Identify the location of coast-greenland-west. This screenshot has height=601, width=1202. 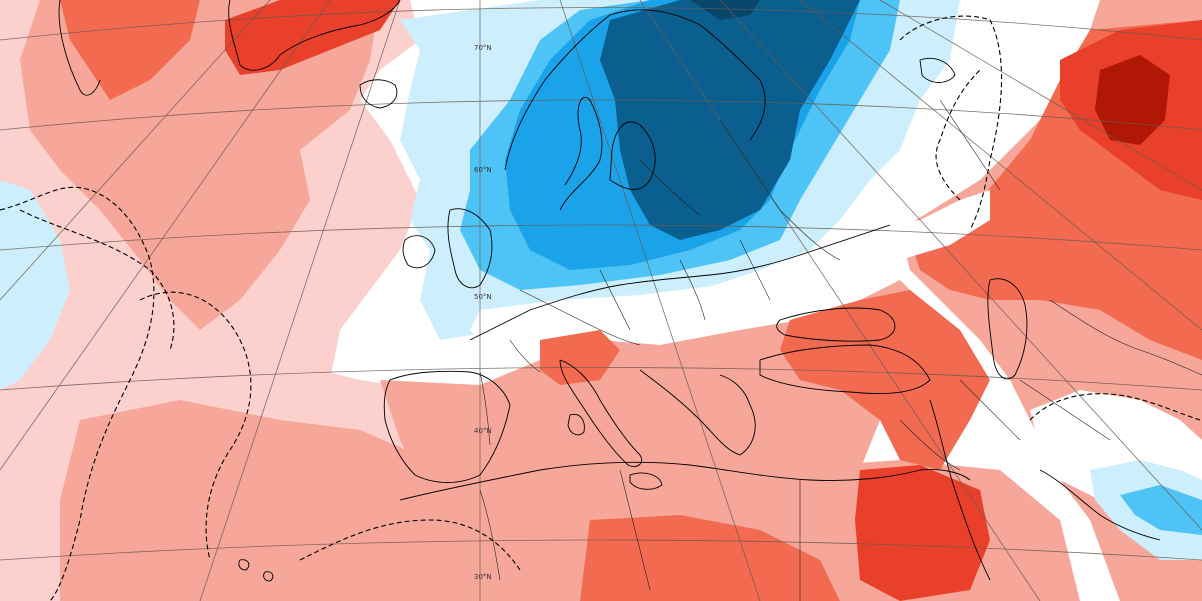
(79, 48).